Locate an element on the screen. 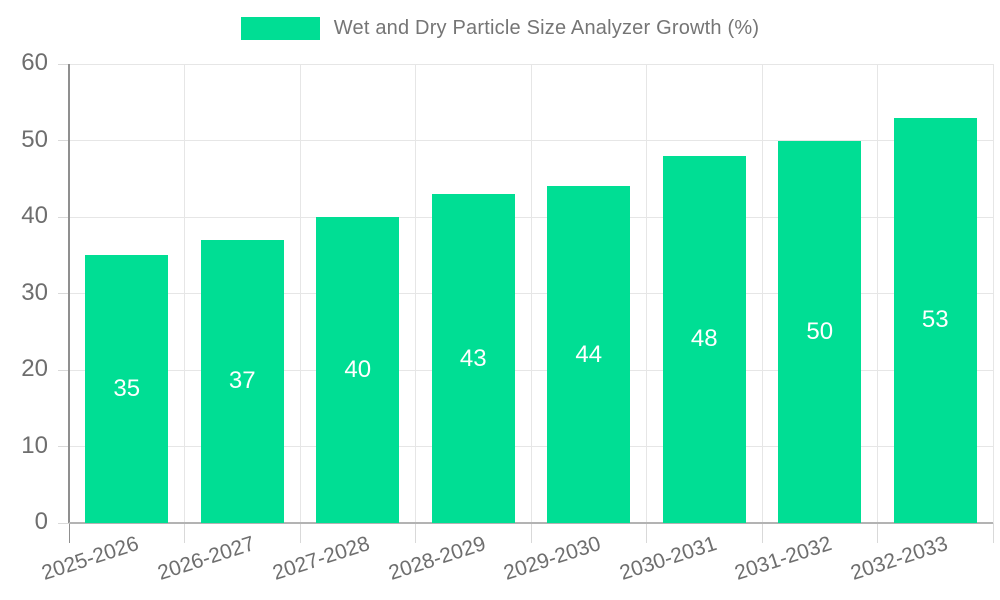 This screenshot has width=1000, height=600. x-axis-tick-label: 2026-2027 is located at coordinates (206, 558).